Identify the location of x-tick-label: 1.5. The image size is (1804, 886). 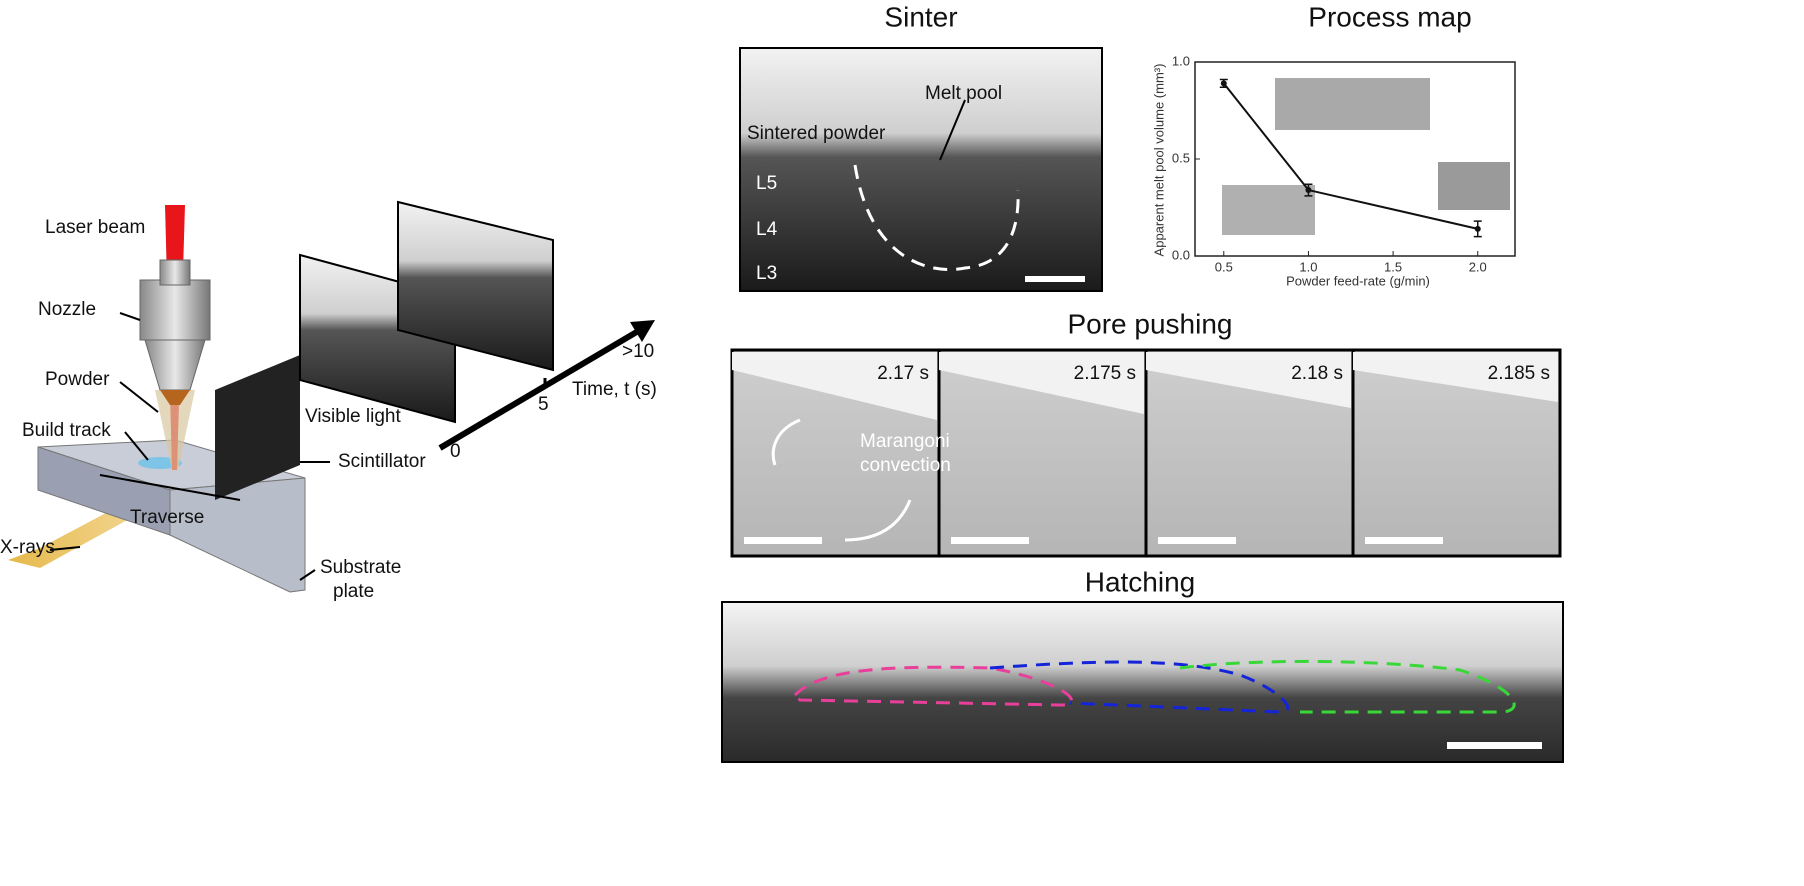
(1393, 266).